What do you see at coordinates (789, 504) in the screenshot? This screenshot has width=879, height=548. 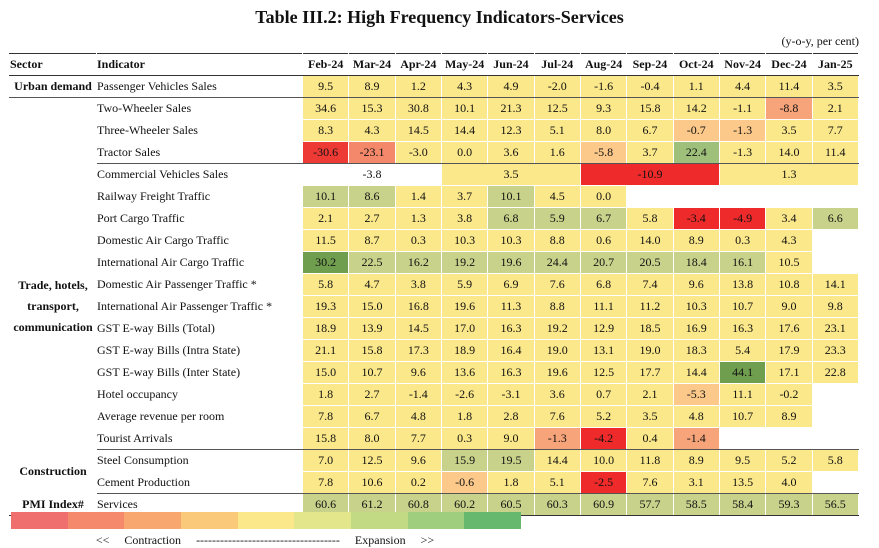 I see `value-cell: 59.3` at bounding box center [789, 504].